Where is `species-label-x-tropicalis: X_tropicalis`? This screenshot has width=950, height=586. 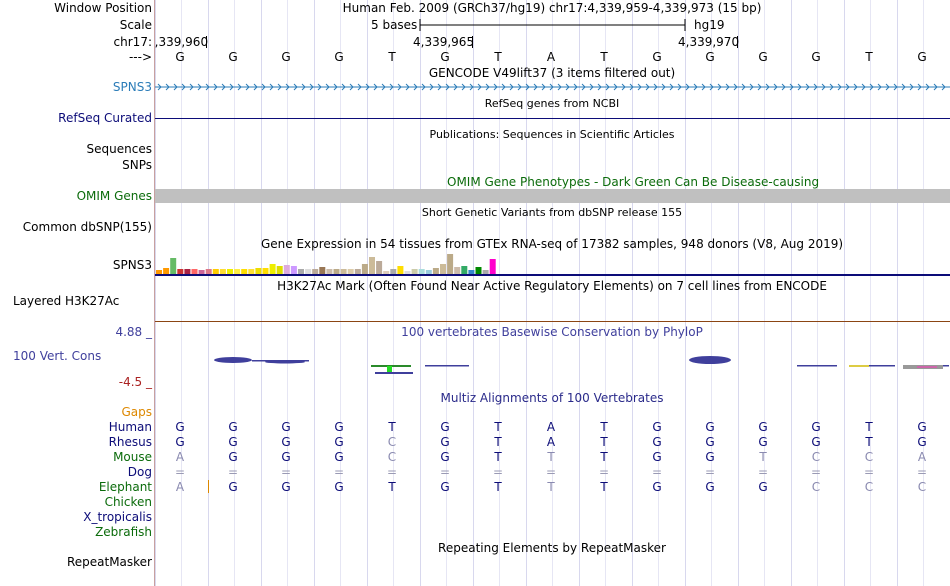 species-label-x-tropicalis: X_tropicalis is located at coordinates (117, 517).